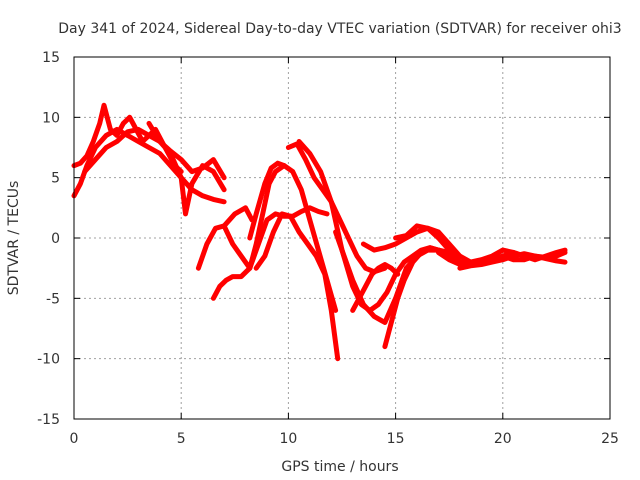  What do you see at coordinates (48, 360) in the screenshot?
I see `y-tick-label: -10` at bounding box center [48, 360].